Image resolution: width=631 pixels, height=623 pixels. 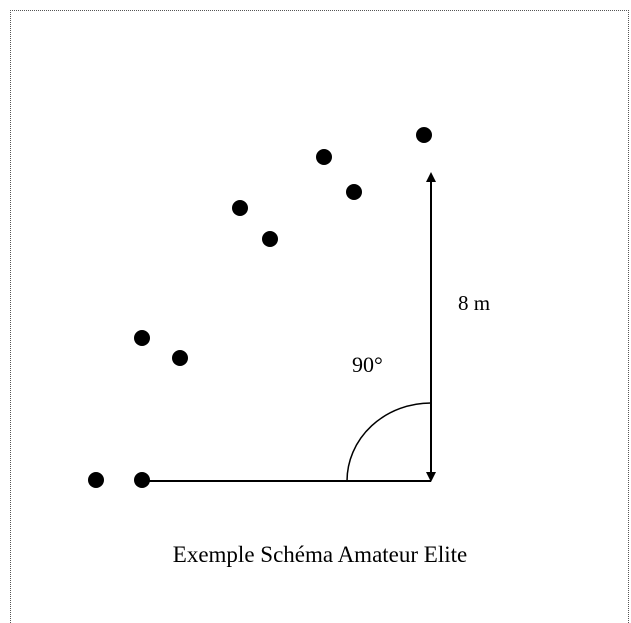 What do you see at coordinates (474, 303) in the screenshot?
I see `distance-label: 8 m` at bounding box center [474, 303].